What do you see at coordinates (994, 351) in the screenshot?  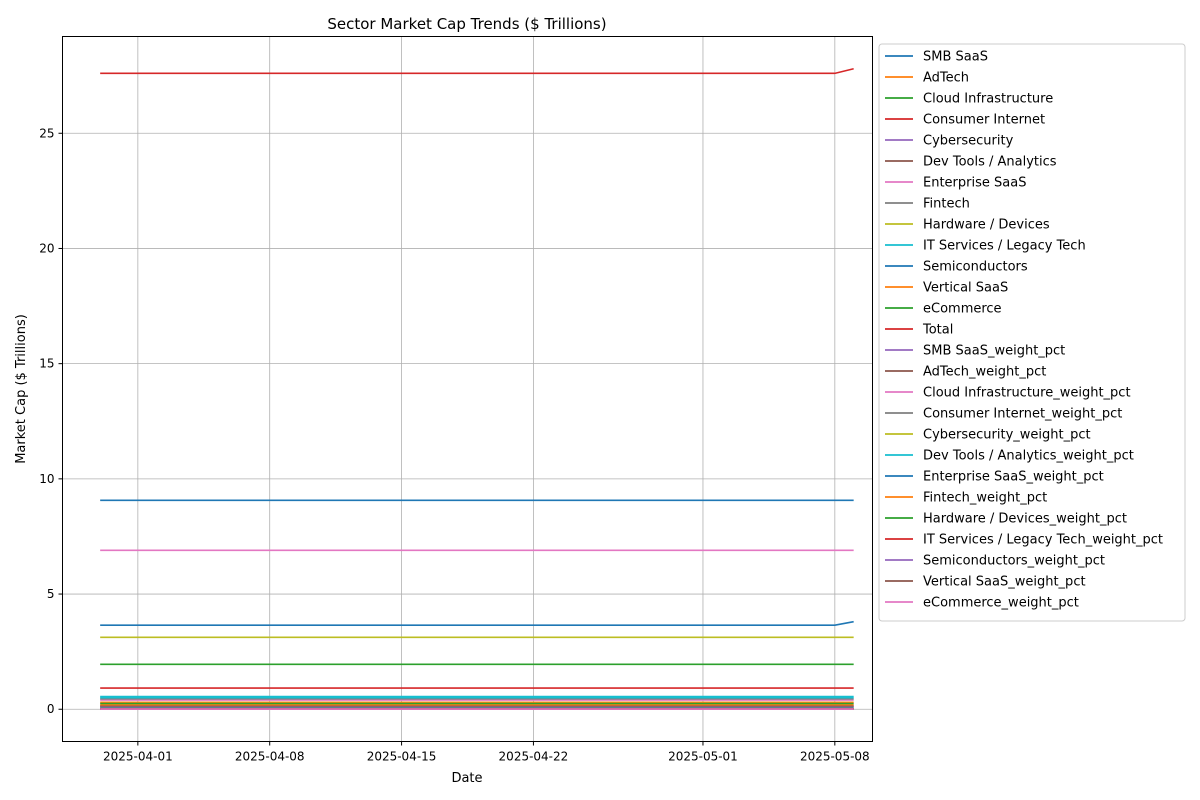 I see `legend-label: SMB SaaS_weight_pct` at bounding box center [994, 351].